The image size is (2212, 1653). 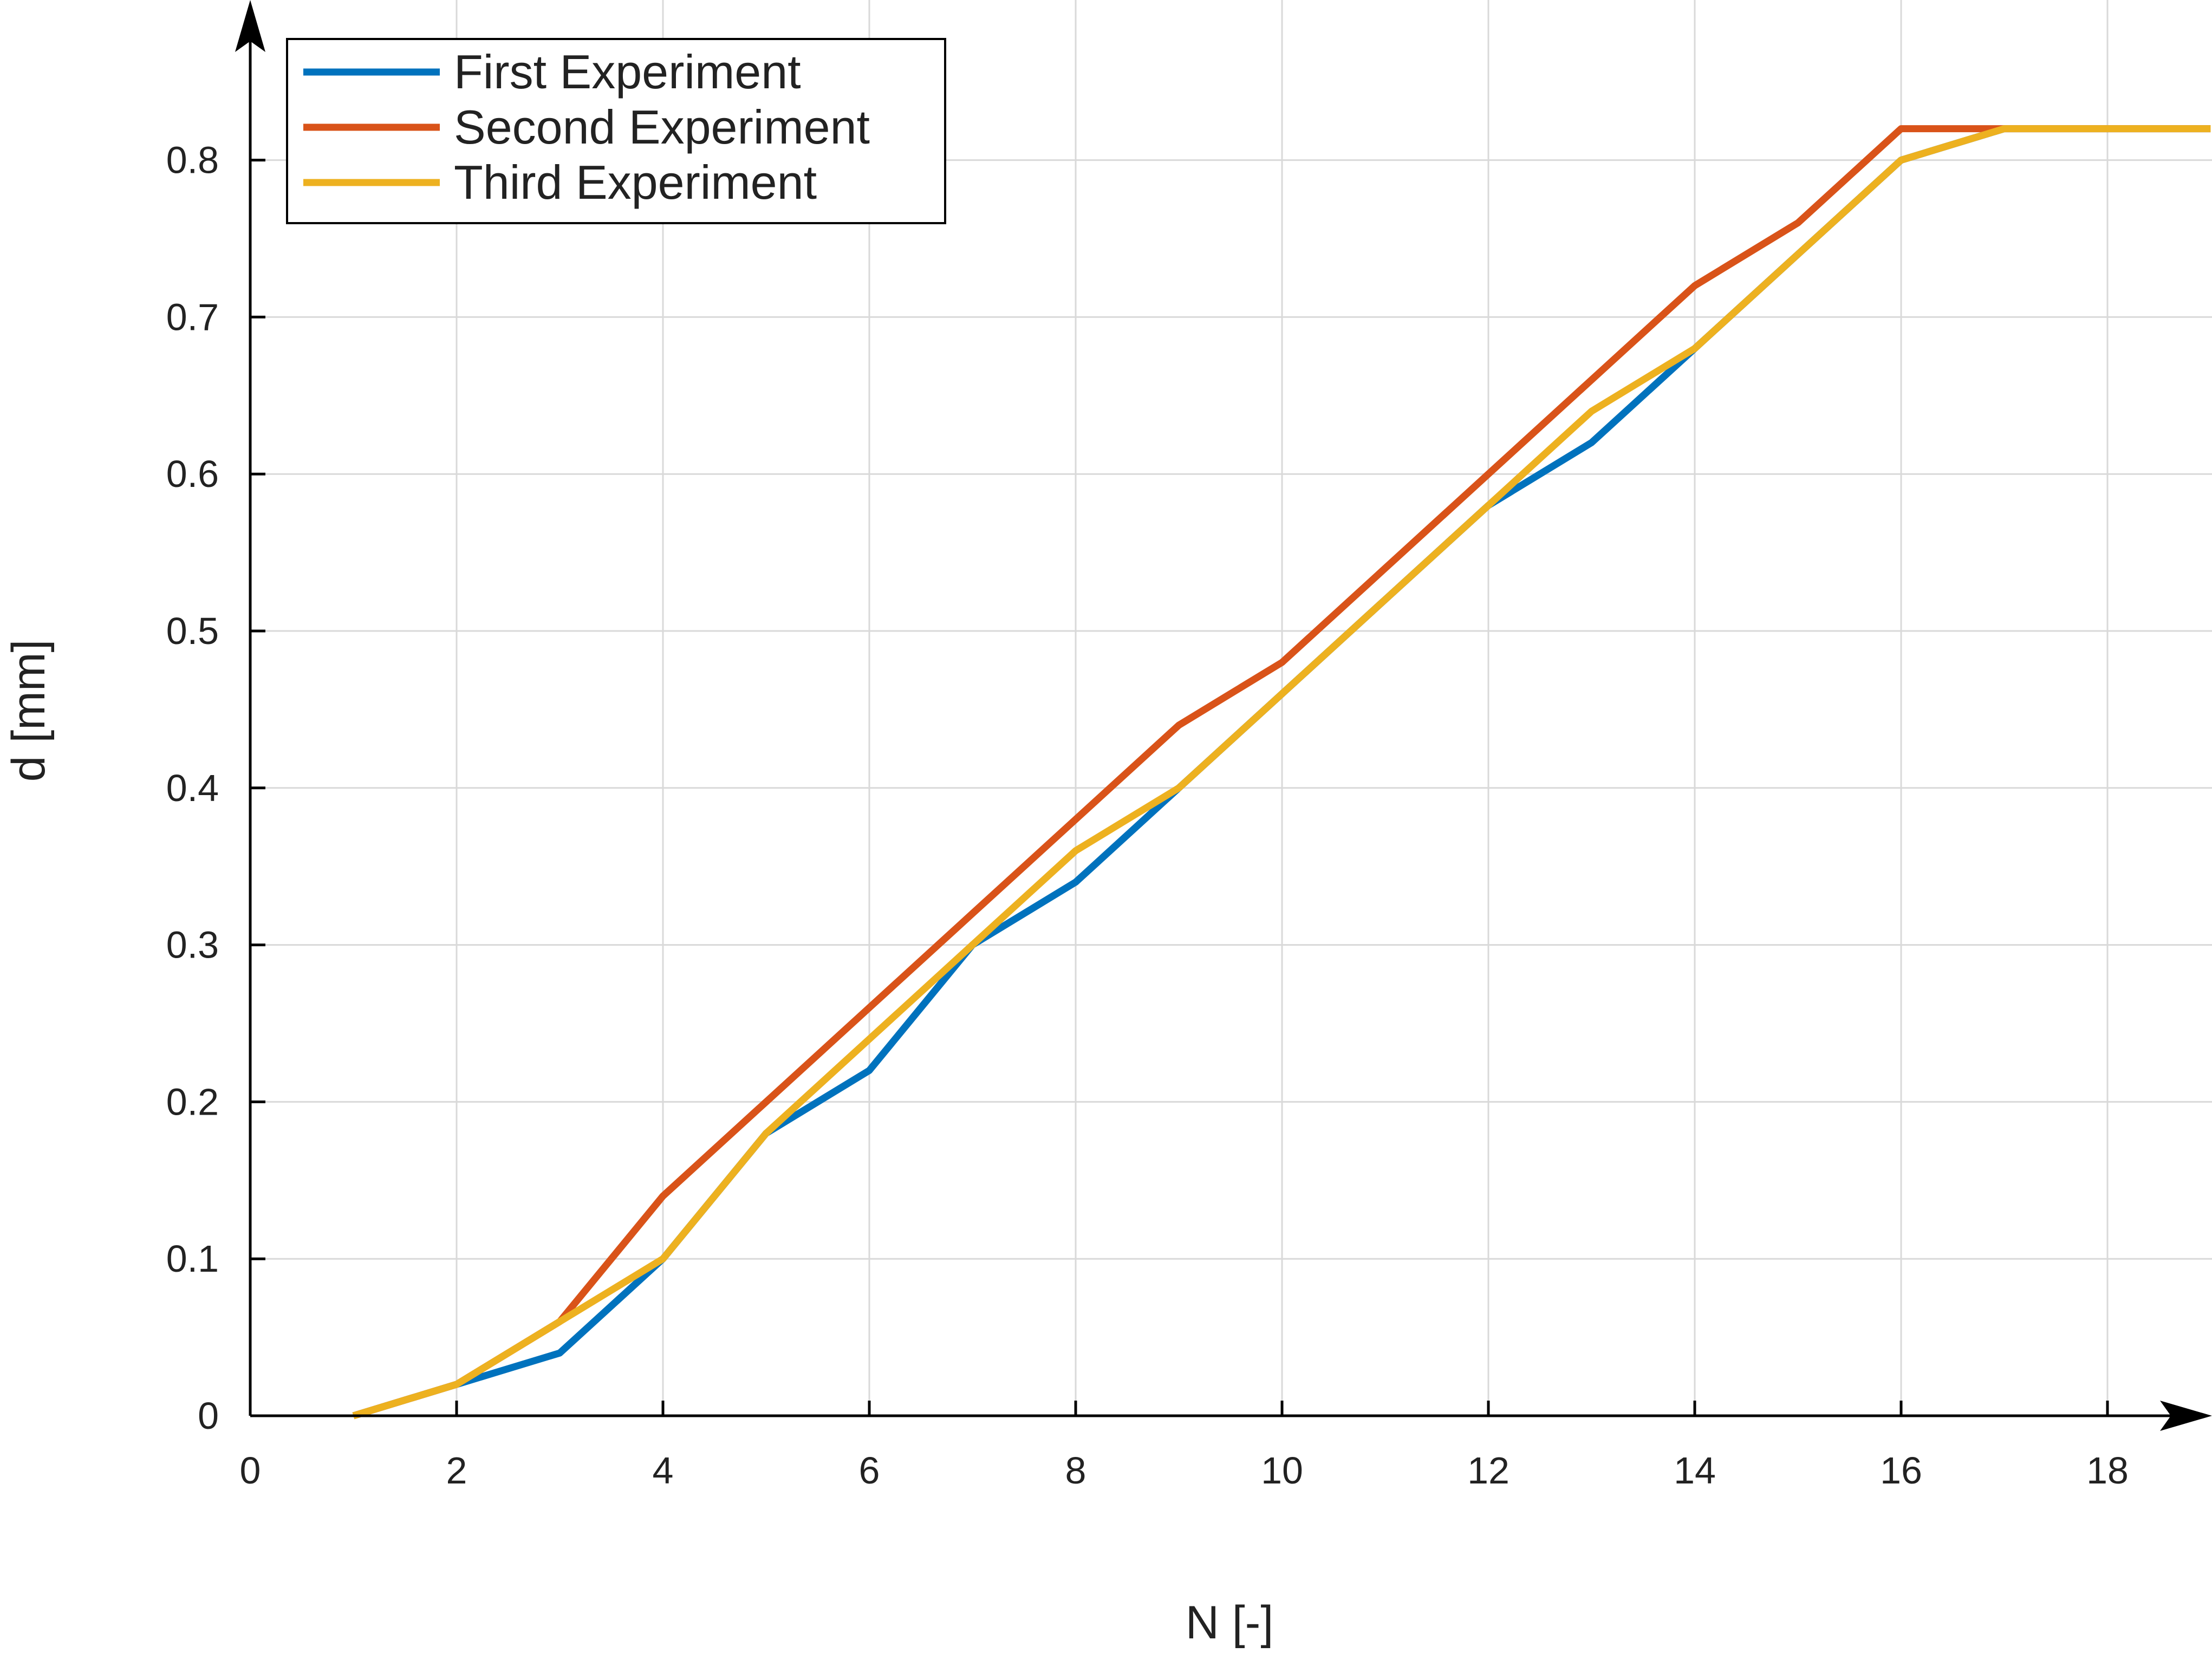 I want to click on y-tick-label: 0.7, so click(x=192, y=317).